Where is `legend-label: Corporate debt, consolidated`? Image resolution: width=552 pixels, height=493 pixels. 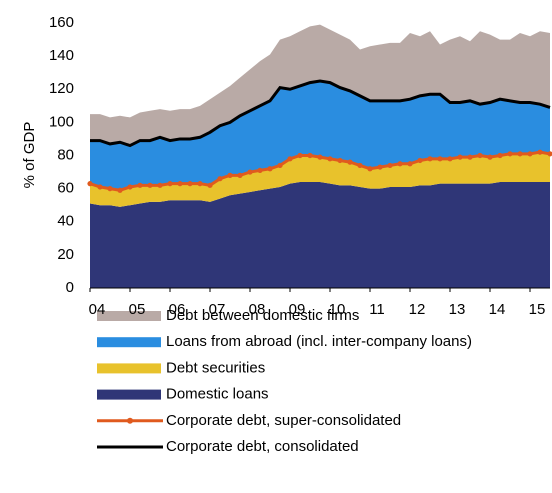 legend-label: Corporate debt, consolidated is located at coordinates (262, 446).